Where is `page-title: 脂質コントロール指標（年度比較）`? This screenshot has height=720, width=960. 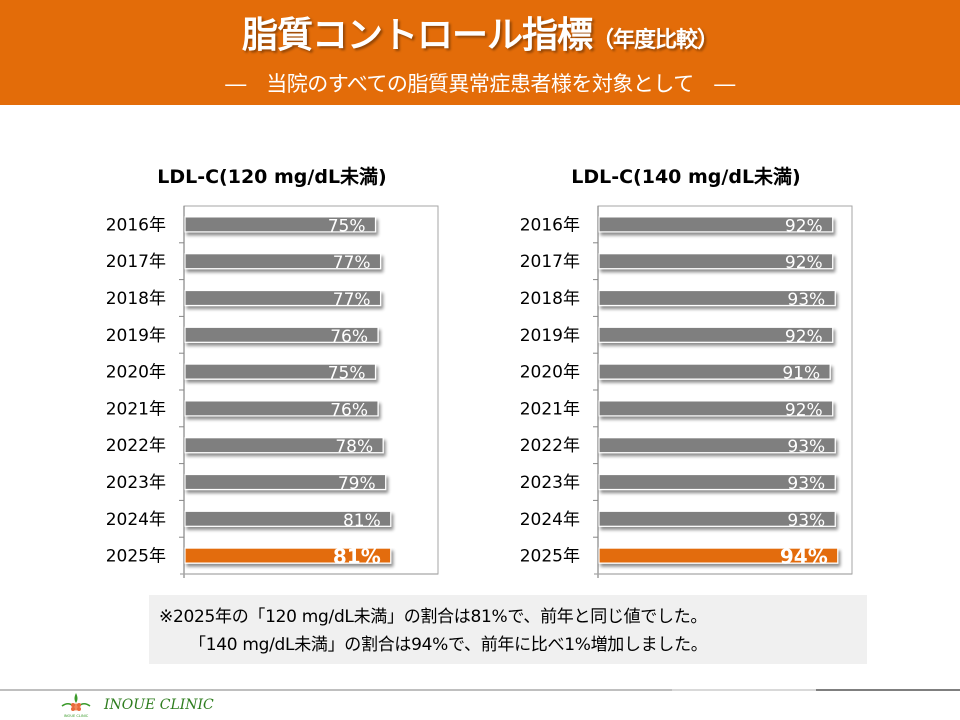
page-title: 脂質コントロール指標（年度比較） is located at coordinates (480, 32).